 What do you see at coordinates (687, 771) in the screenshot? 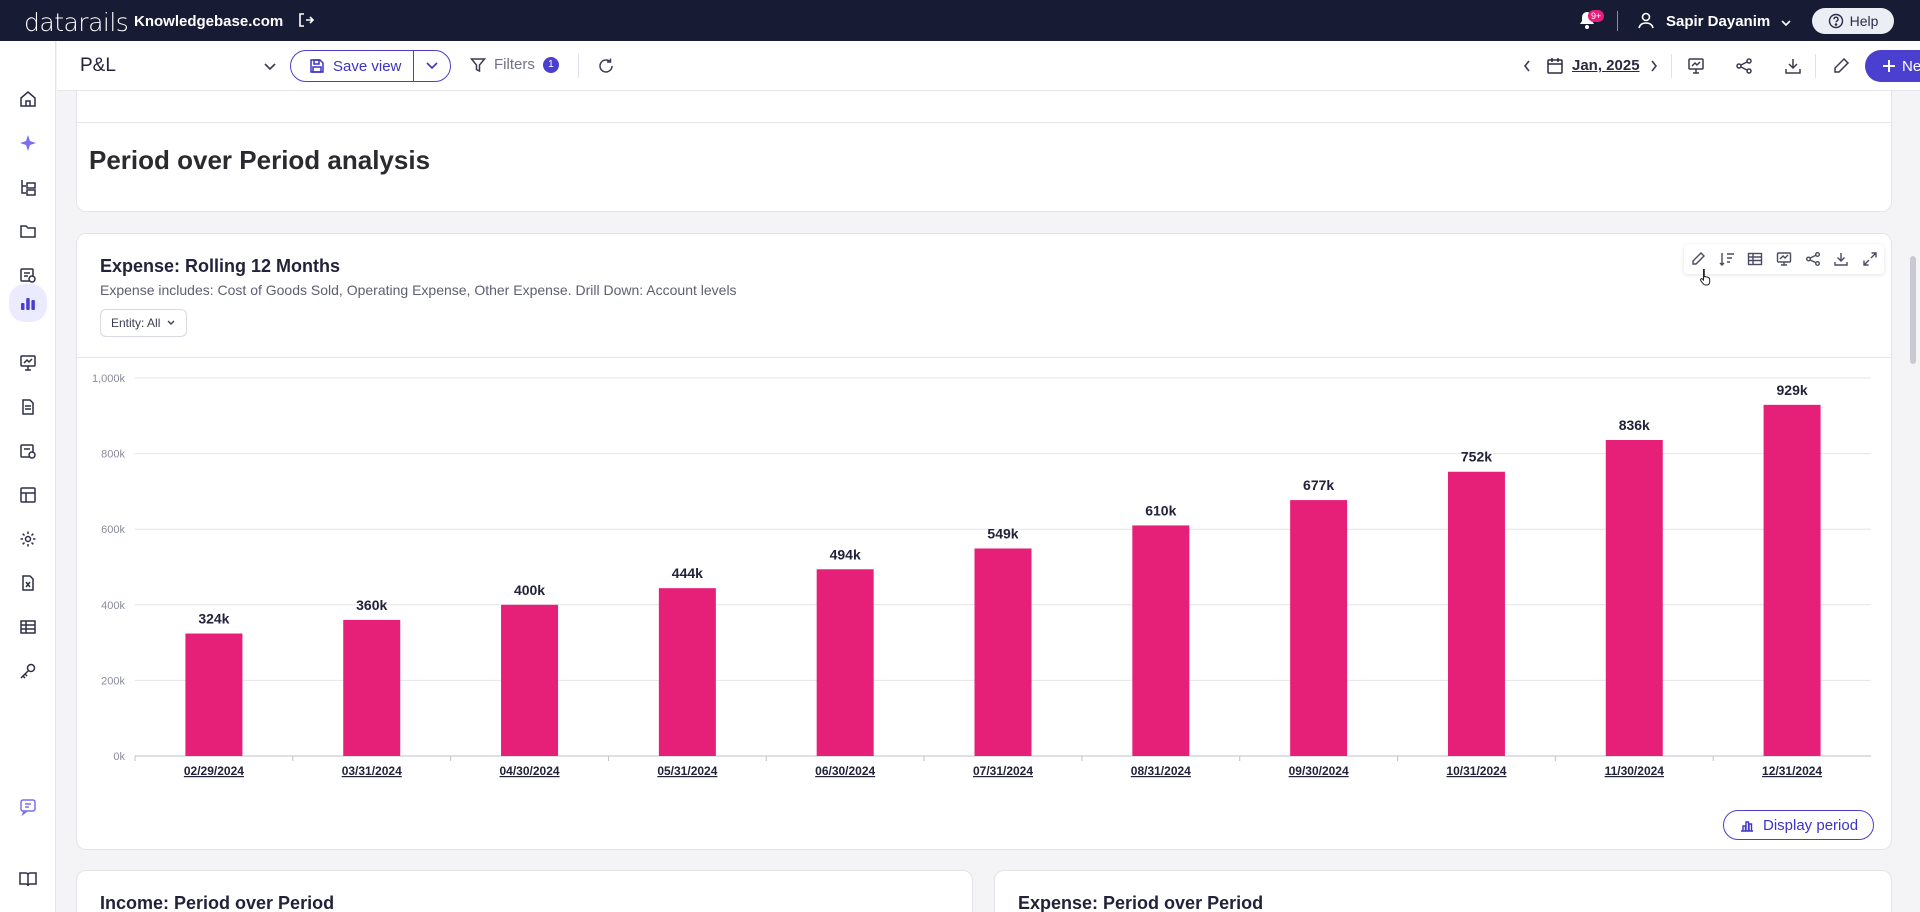
I see `x-tick-label: 05/31/2024` at bounding box center [687, 771].